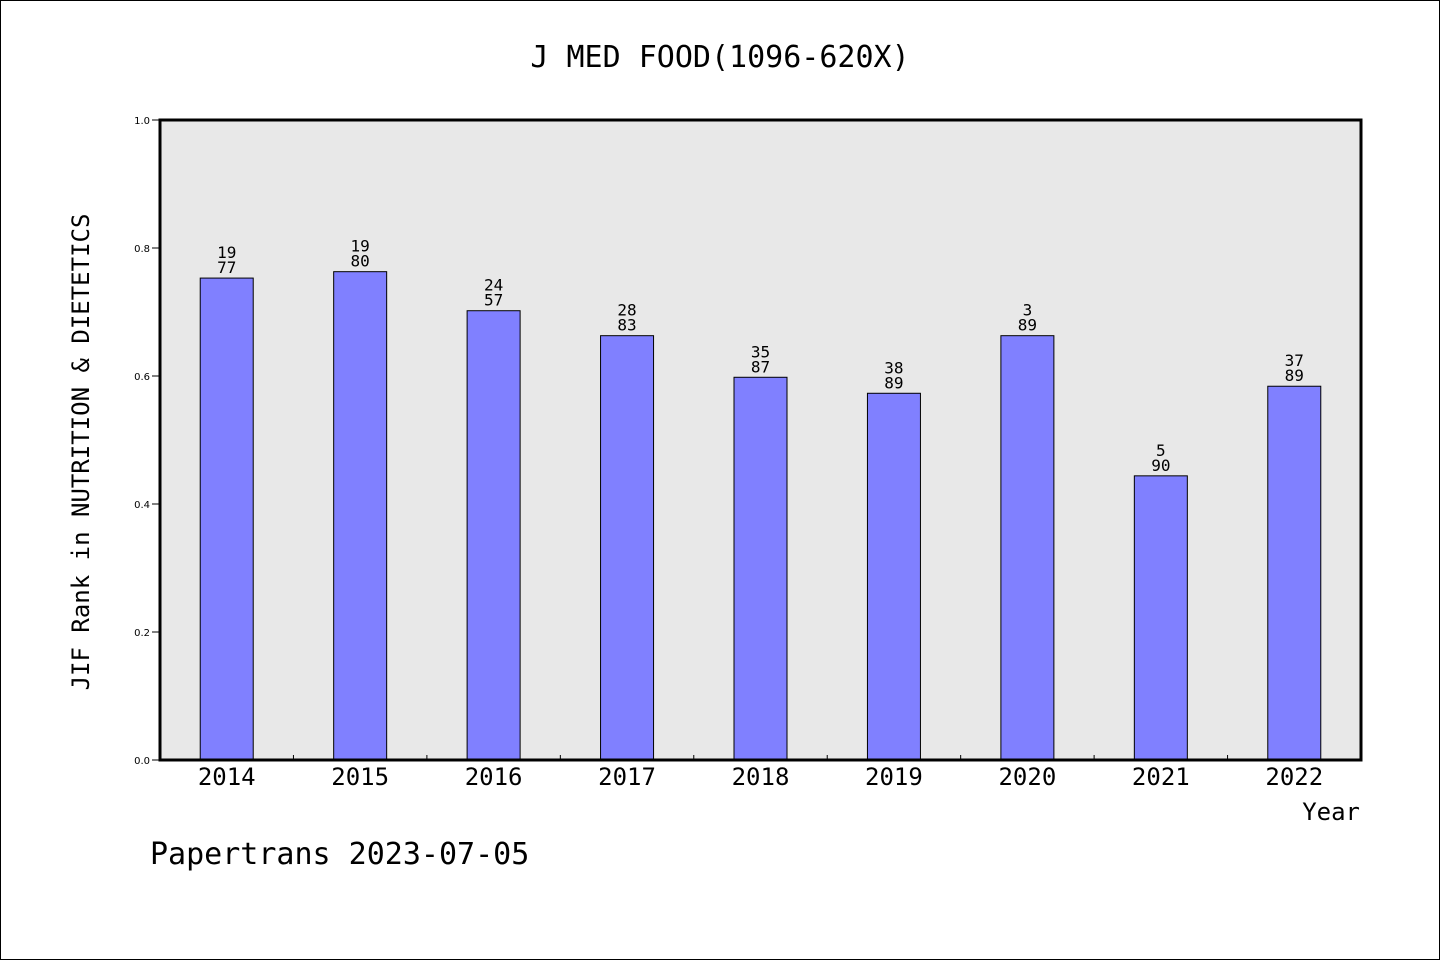 The height and width of the screenshot is (960, 1440). What do you see at coordinates (719, 57) in the screenshot?
I see `chart-title: J MED FOOD(1096-620X)` at bounding box center [719, 57].